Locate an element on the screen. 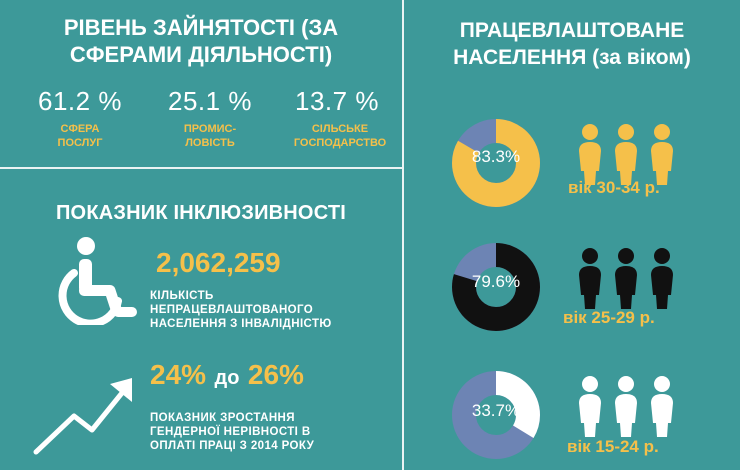 This screenshot has height=470, width=740. age-label-25-29: вік 25-29 р. is located at coordinates (609, 317).